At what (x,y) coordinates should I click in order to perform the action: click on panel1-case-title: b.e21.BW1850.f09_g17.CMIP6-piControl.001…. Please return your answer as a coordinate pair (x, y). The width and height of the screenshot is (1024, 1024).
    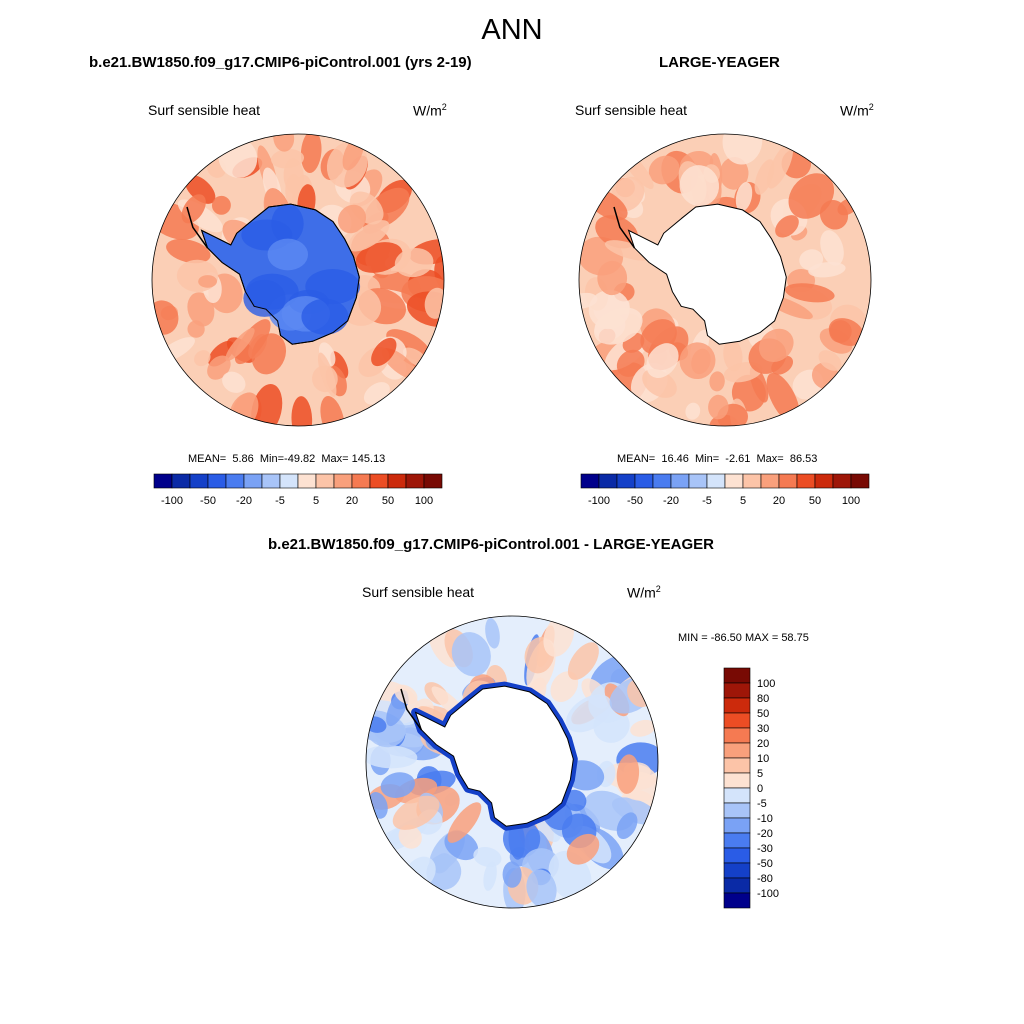
    Looking at the image, I should click on (280, 62).